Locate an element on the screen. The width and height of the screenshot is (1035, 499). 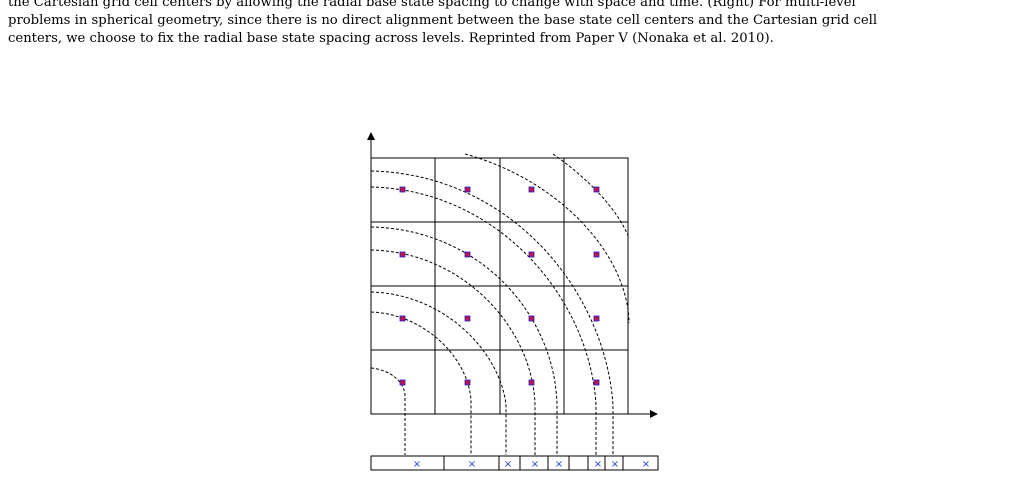
base-state-strip: × × × × × × × × is located at coordinates (514, 463).